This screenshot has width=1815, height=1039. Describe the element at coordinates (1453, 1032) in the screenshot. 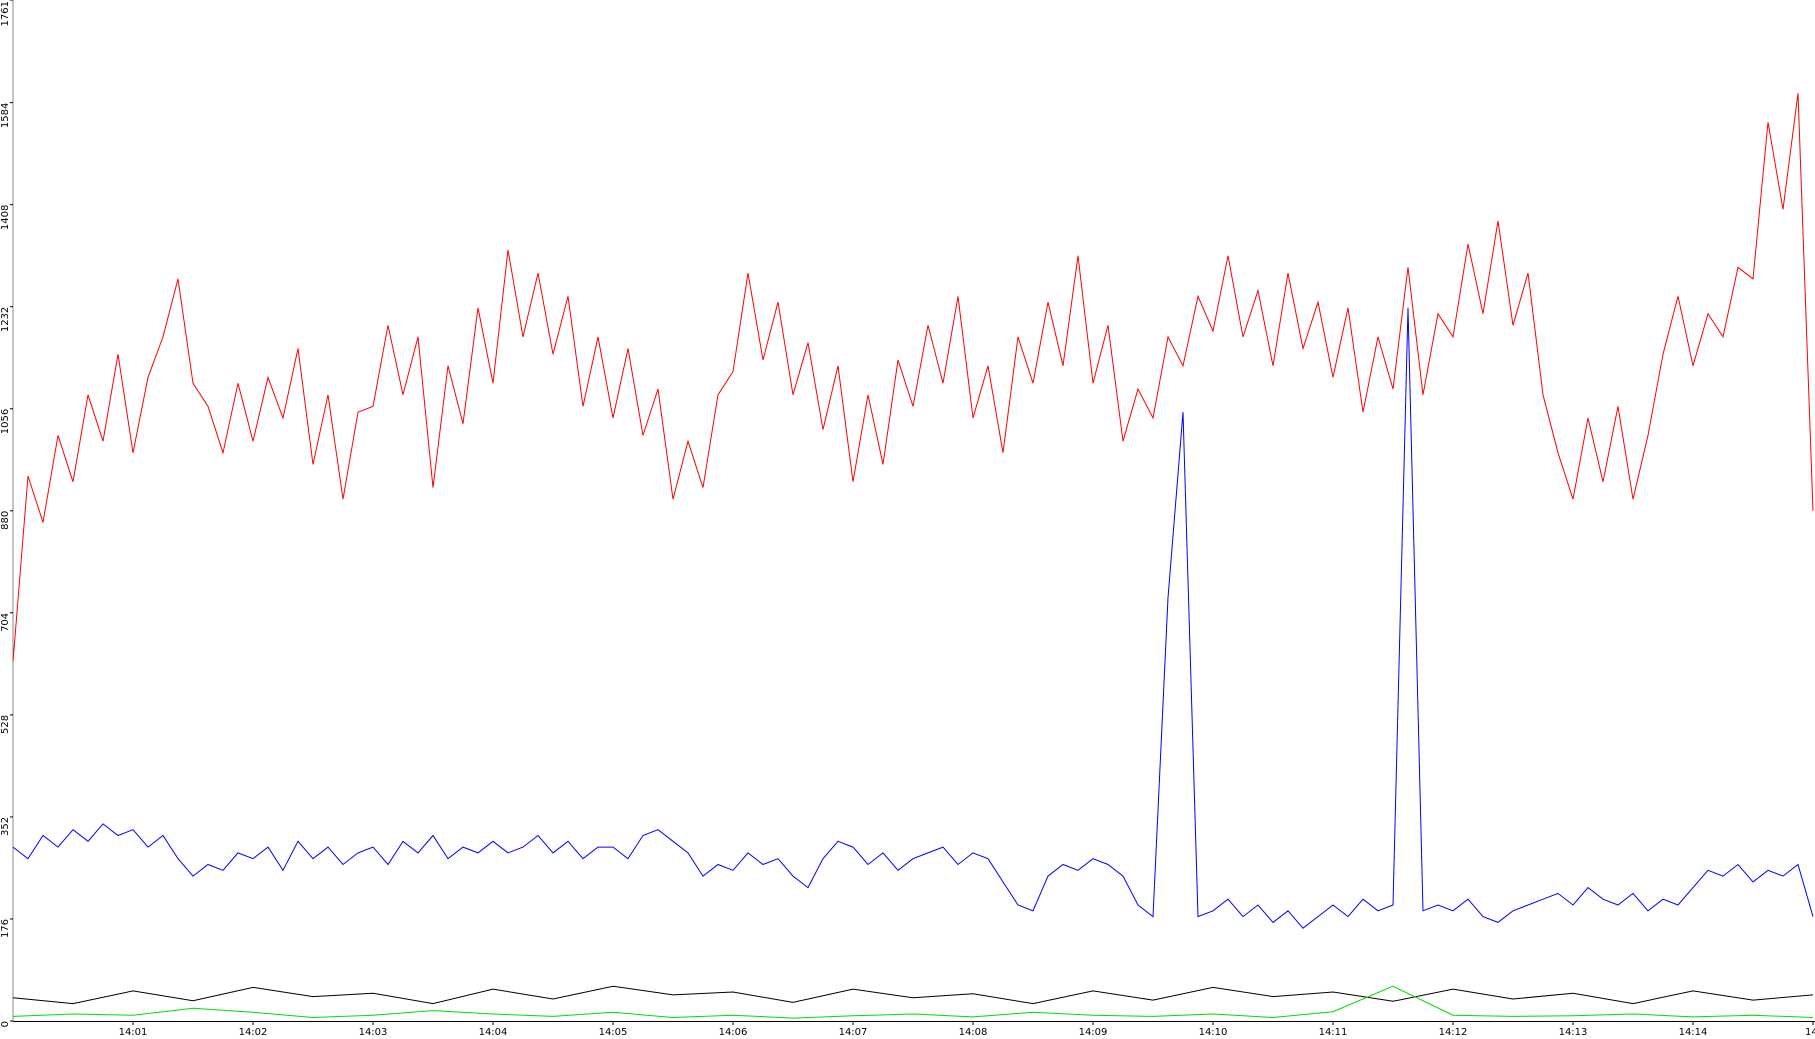

I see `x-tick-label: 14:12` at that location.